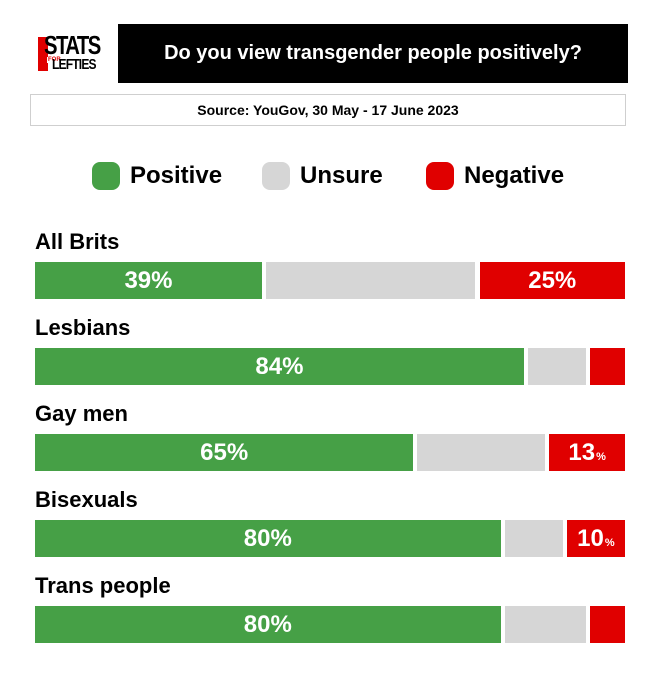 The width and height of the screenshot is (660, 680). Describe the element at coordinates (545, 624) in the screenshot. I see `bar-unsure-trans-people` at that location.